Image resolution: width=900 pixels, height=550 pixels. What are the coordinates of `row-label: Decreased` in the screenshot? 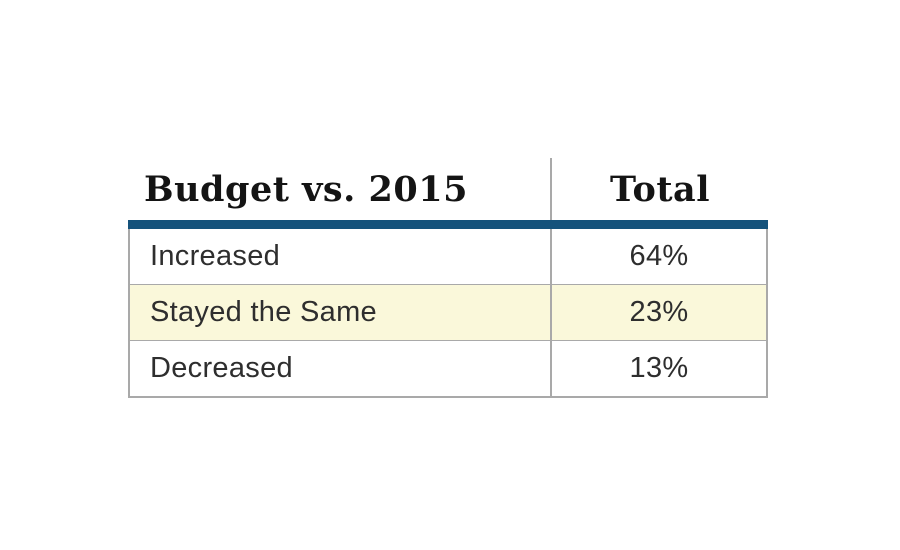 It's located at (221, 368).